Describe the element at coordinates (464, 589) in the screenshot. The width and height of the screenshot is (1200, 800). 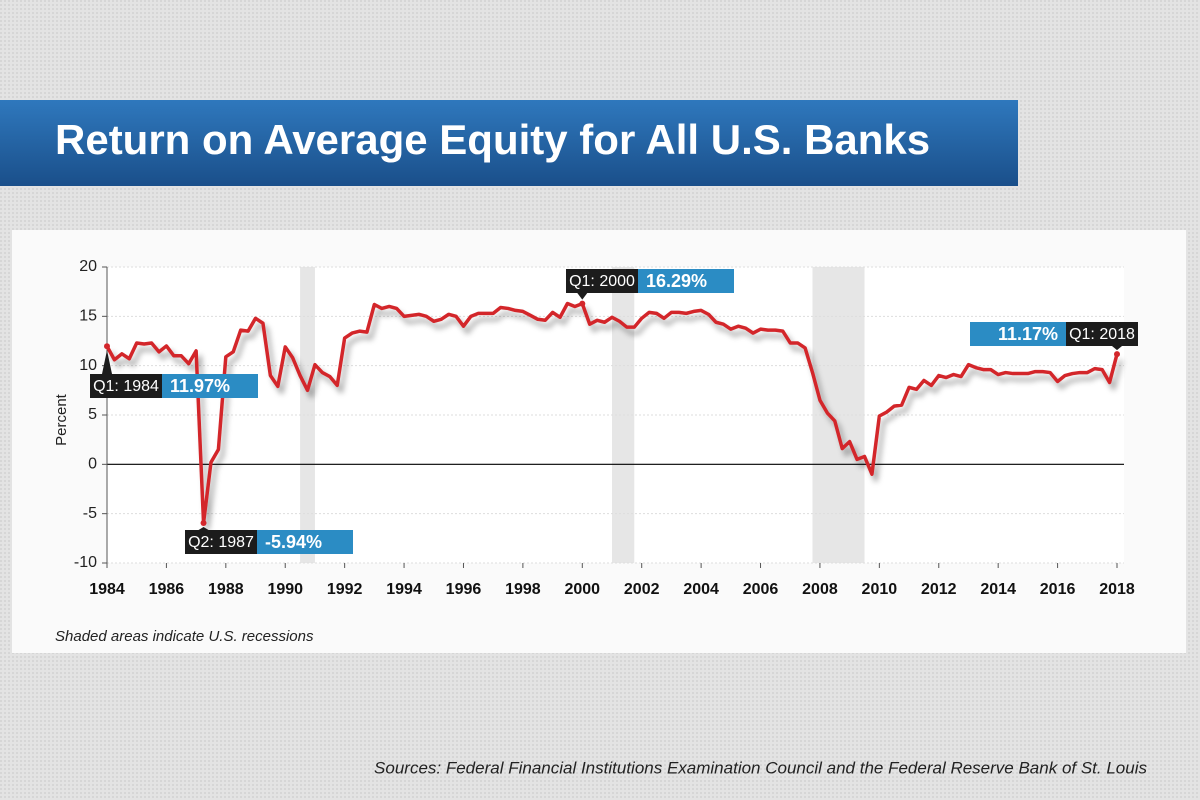
I see `x-tick-label: 1996` at that location.